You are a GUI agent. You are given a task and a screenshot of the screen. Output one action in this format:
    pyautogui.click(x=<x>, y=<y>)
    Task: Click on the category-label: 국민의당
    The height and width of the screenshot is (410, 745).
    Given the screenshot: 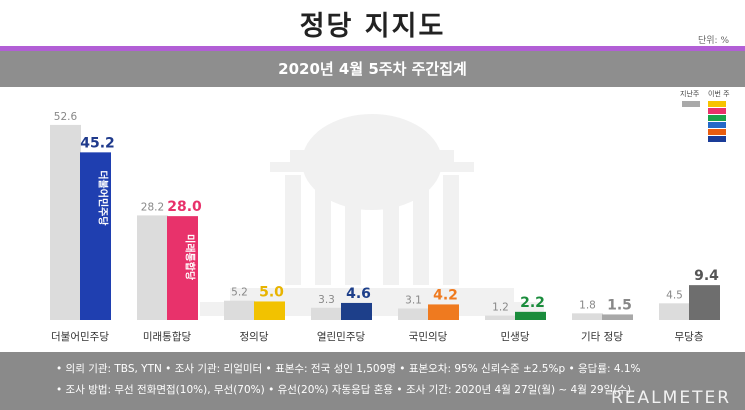 What is the action you would take?
    pyautogui.click(x=428, y=337)
    